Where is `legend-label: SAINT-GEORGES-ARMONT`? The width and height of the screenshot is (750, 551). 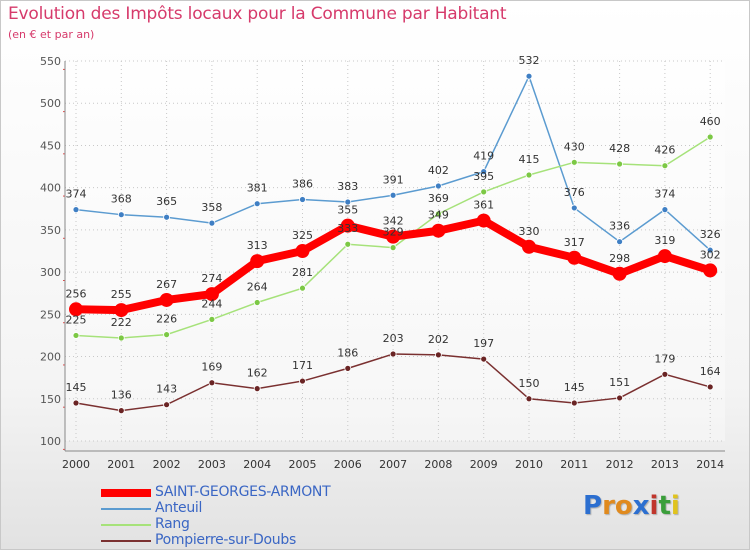
legend-label: SAINT-GEORGES-ARMONT is located at coordinates (243, 492).